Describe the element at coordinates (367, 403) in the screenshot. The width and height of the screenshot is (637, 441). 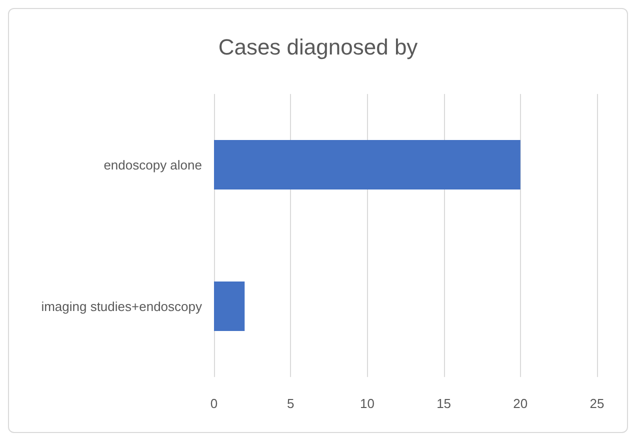
I see `x-tick-label: 10` at that location.